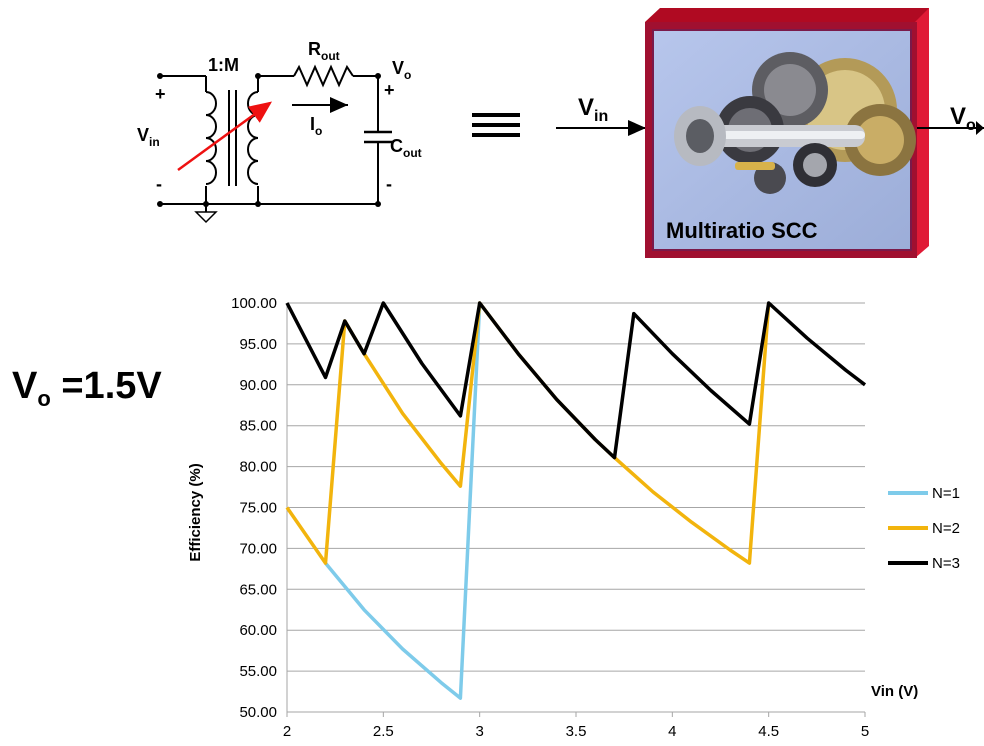  Describe the element at coordinates (742, 230) in the screenshot. I see `block-label: Multiratio SCC` at that location.